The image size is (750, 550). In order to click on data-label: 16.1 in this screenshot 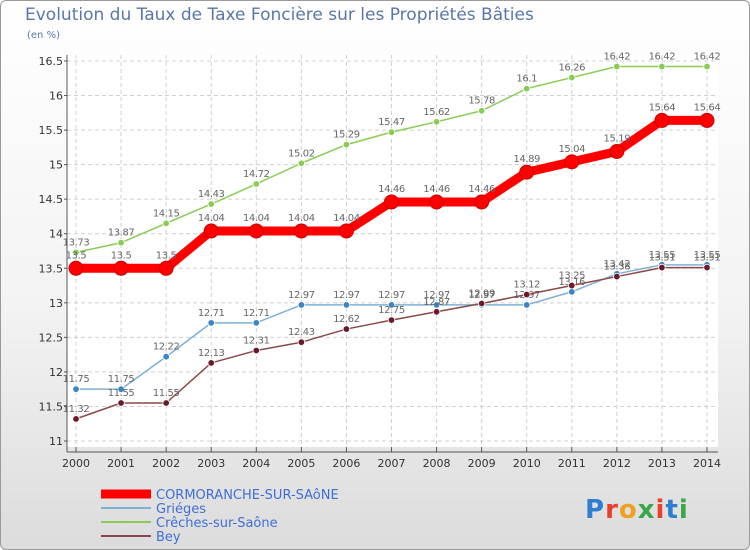, I will do `click(526, 79)`.